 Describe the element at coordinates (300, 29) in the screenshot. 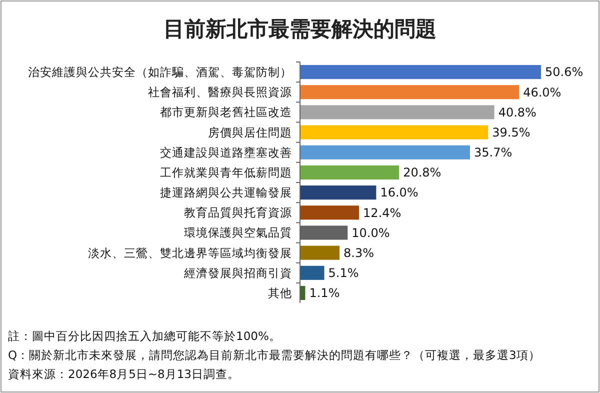

I see `chart-title: 目前新北市最需要解決的問題` at that location.